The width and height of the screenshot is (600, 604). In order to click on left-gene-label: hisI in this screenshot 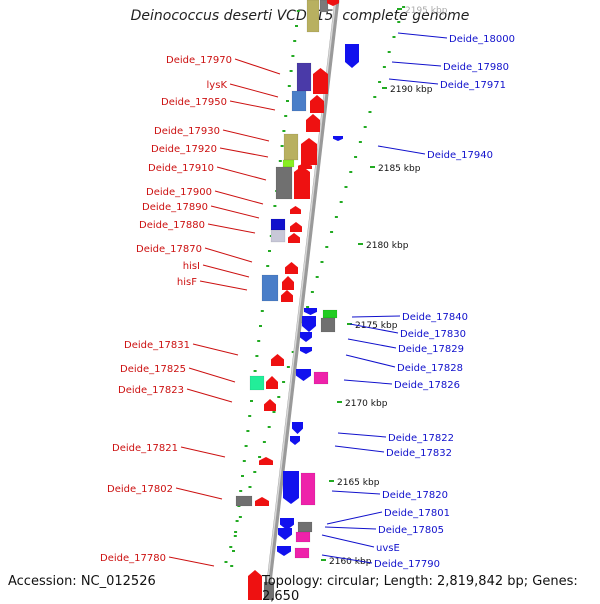, I will do `click(191, 266)`.